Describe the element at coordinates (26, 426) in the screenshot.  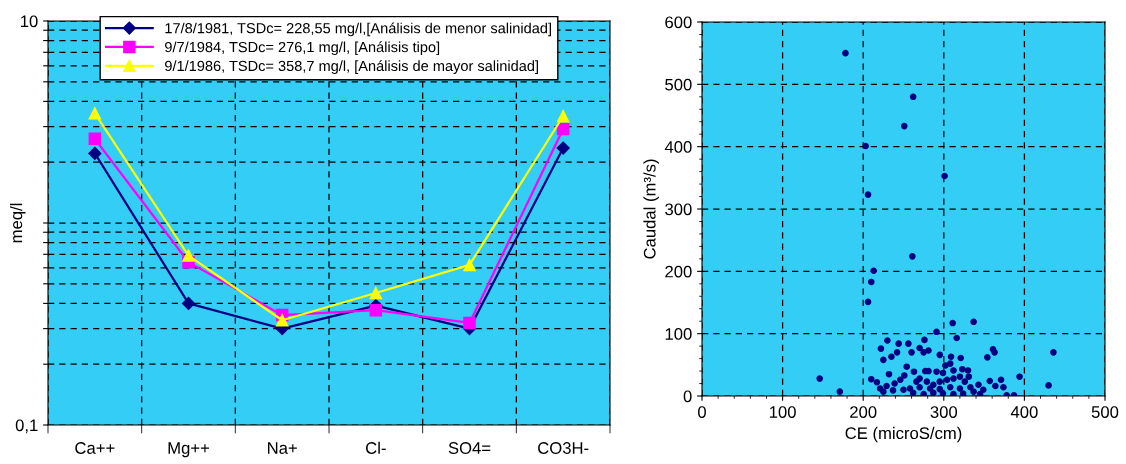
I see `y-tick-label: 0,1` at that location.